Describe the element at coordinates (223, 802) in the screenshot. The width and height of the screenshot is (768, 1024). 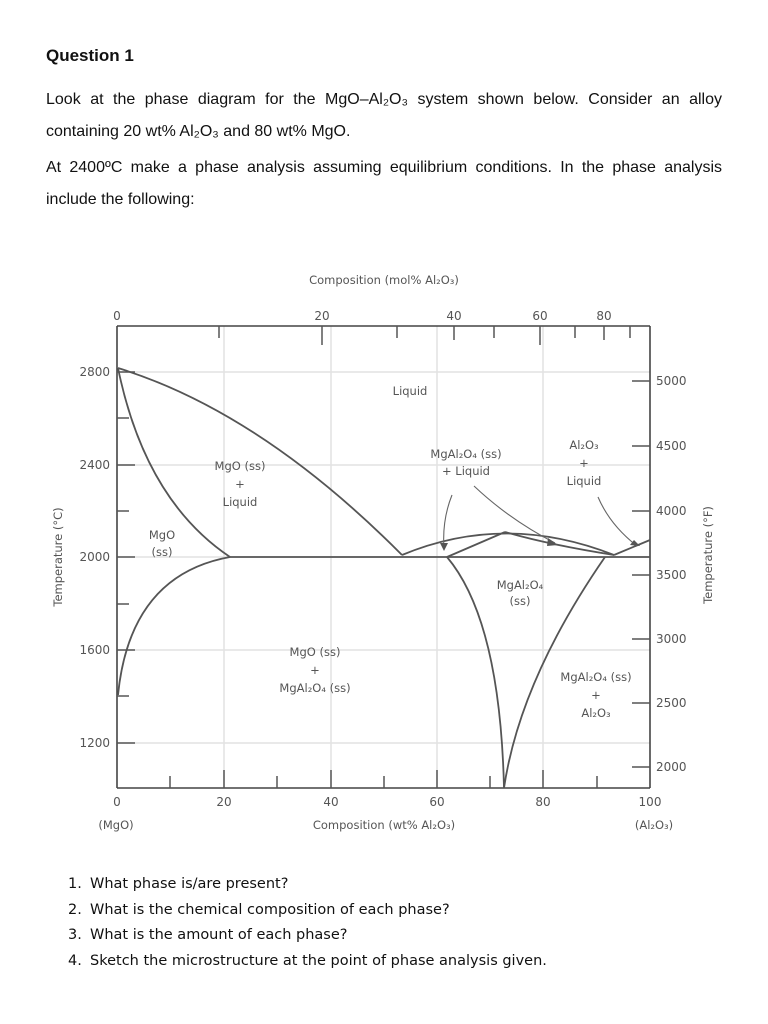
I see `bottom-tick-label: 20` at that location.